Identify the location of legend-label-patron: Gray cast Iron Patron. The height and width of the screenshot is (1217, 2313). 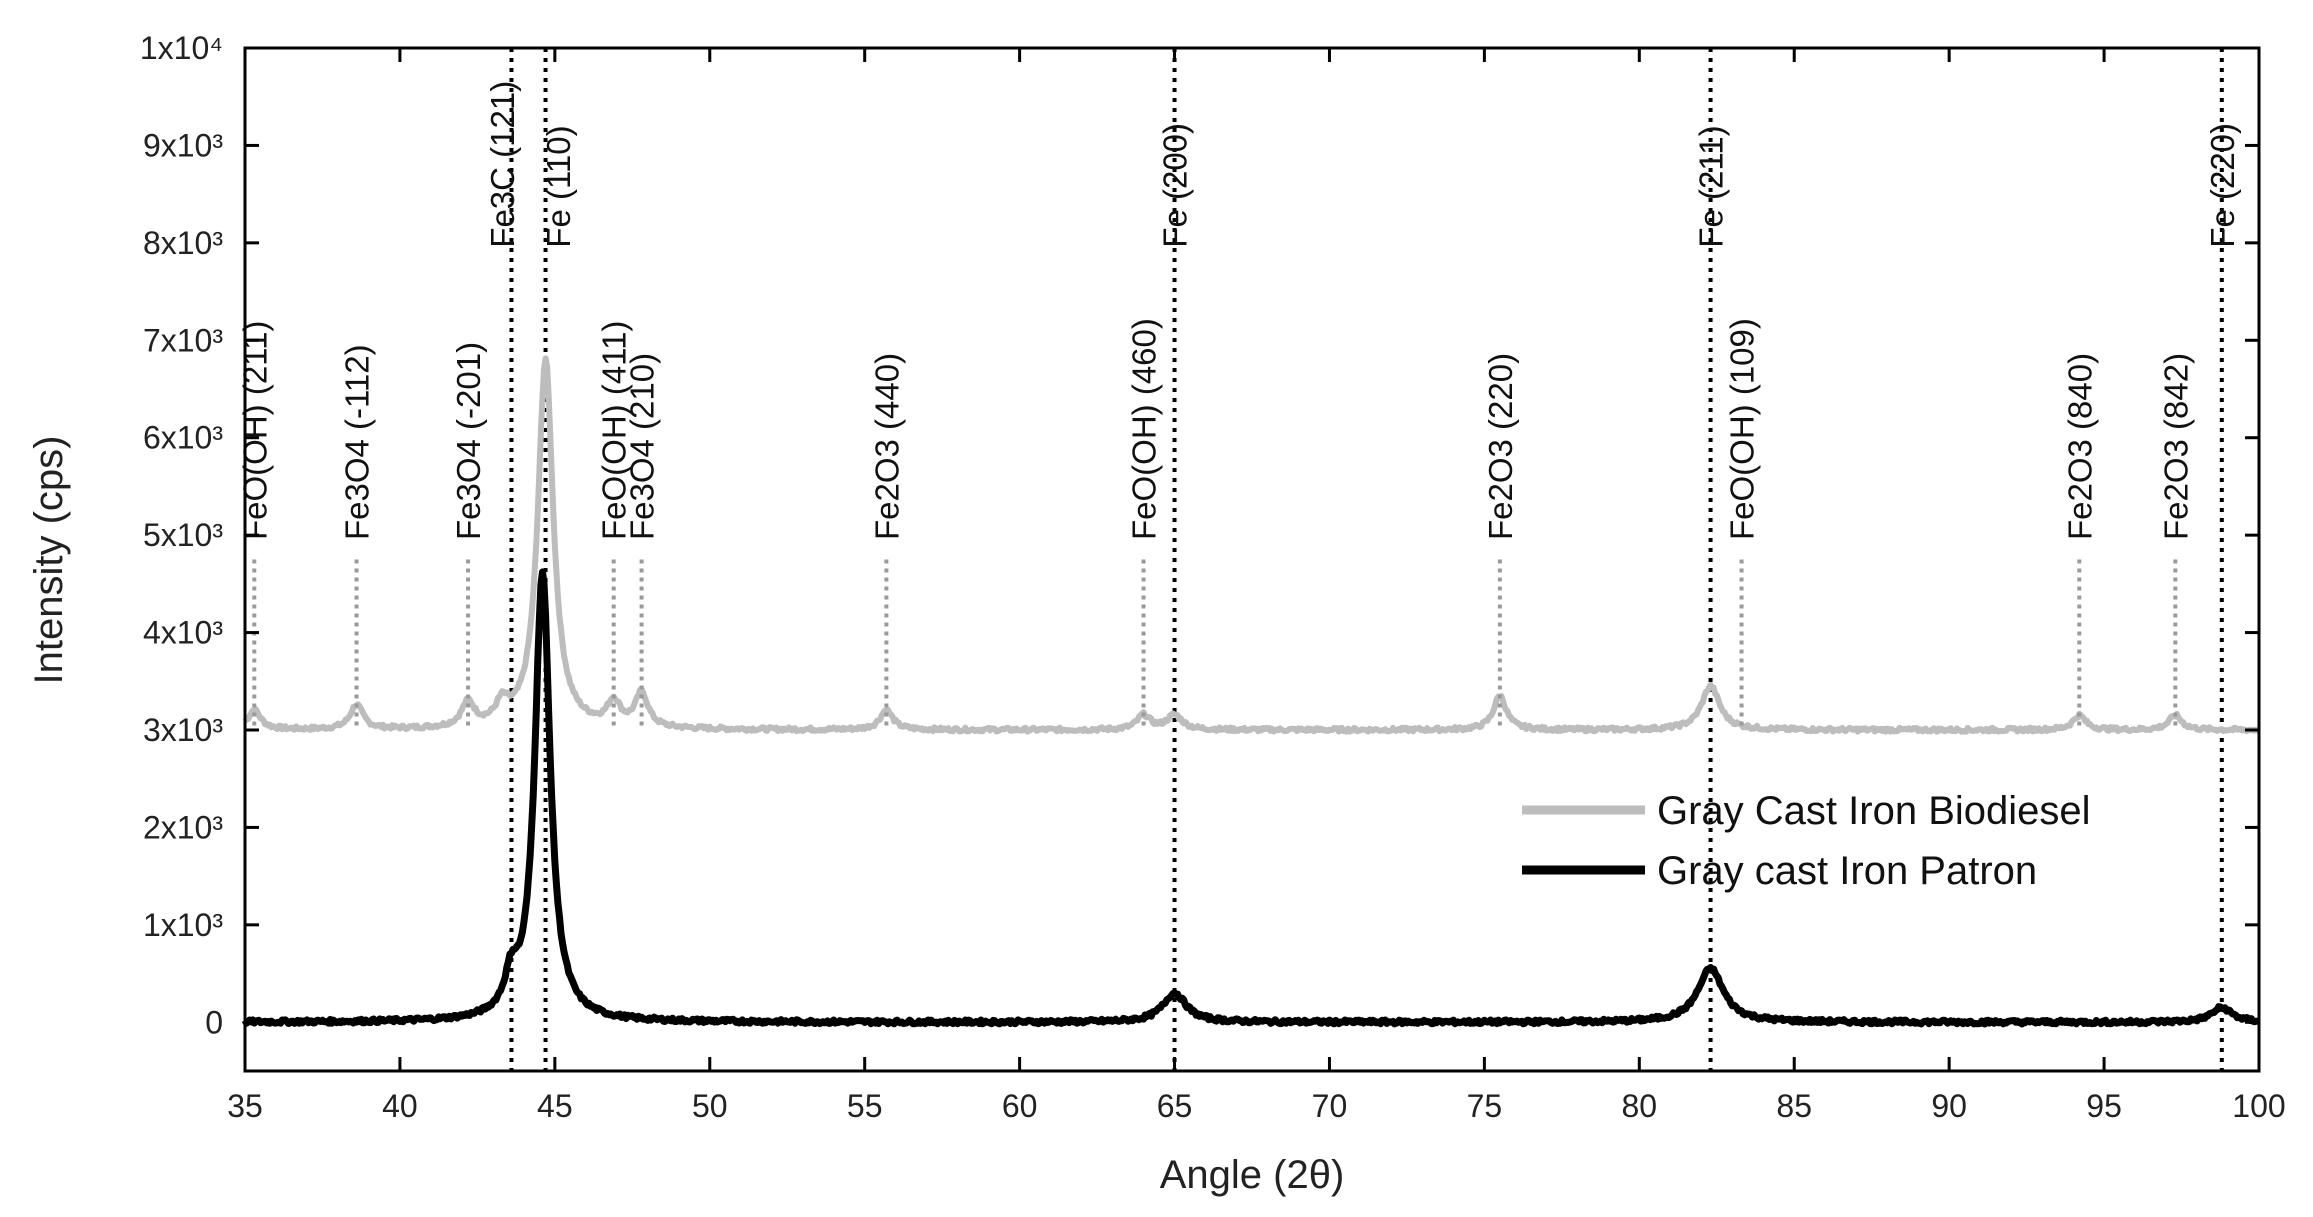
(1847, 871).